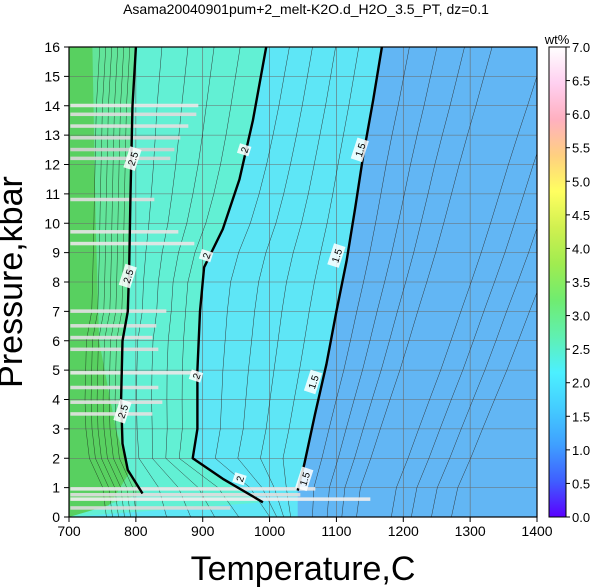  What do you see at coordinates (52, 165) in the screenshot?
I see `y-tick-label: 12` at bounding box center [52, 165].